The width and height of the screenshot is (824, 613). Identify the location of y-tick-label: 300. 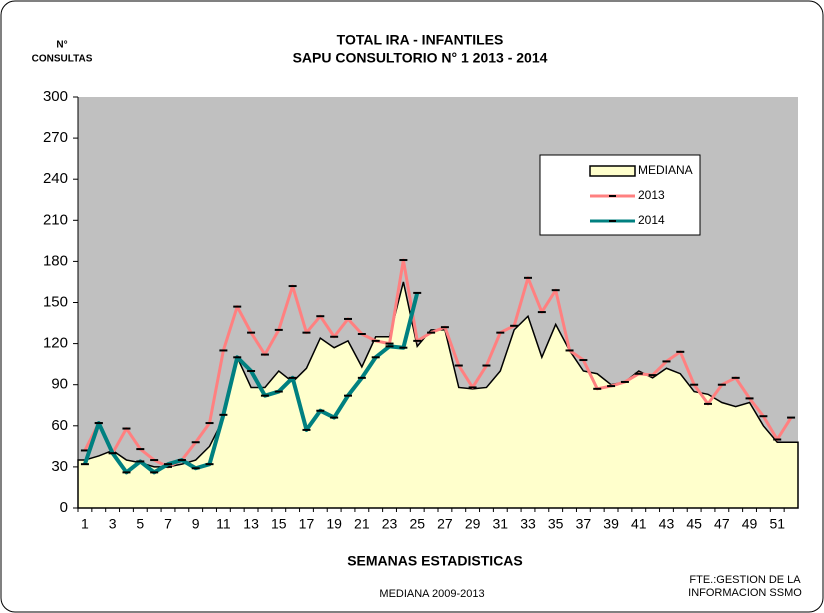
(55, 96).